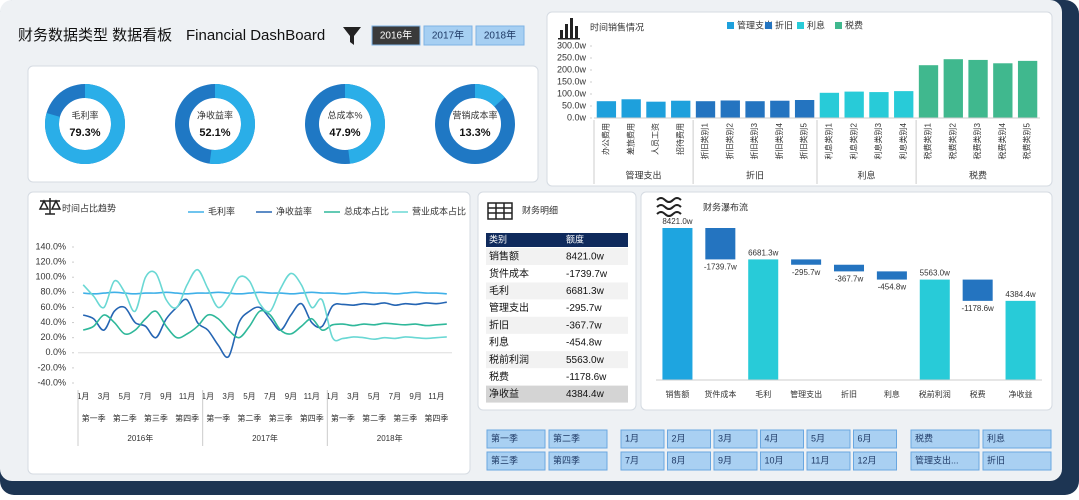 The image size is (1079, 500). What do you see at coordinates (924, 437) in the screenshot?
I see `slicer-label: 税费` at bounding box center [924, 437].